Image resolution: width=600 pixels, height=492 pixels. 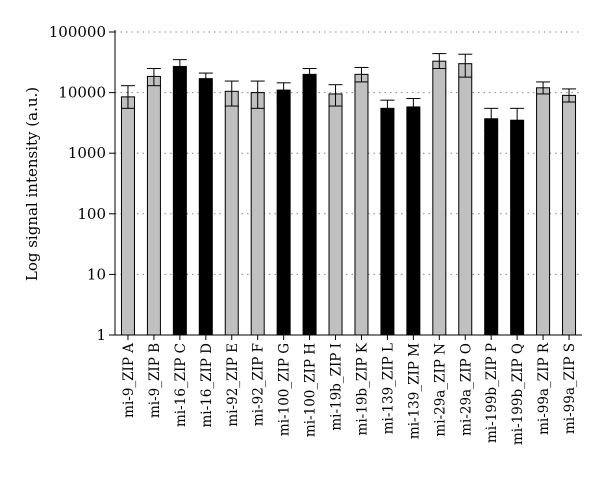 What do you see at coordinates (259, 384) in the screenshot?
I see `x-tick-label: mi-92_ZIP F` at bounding box center [259, 384].